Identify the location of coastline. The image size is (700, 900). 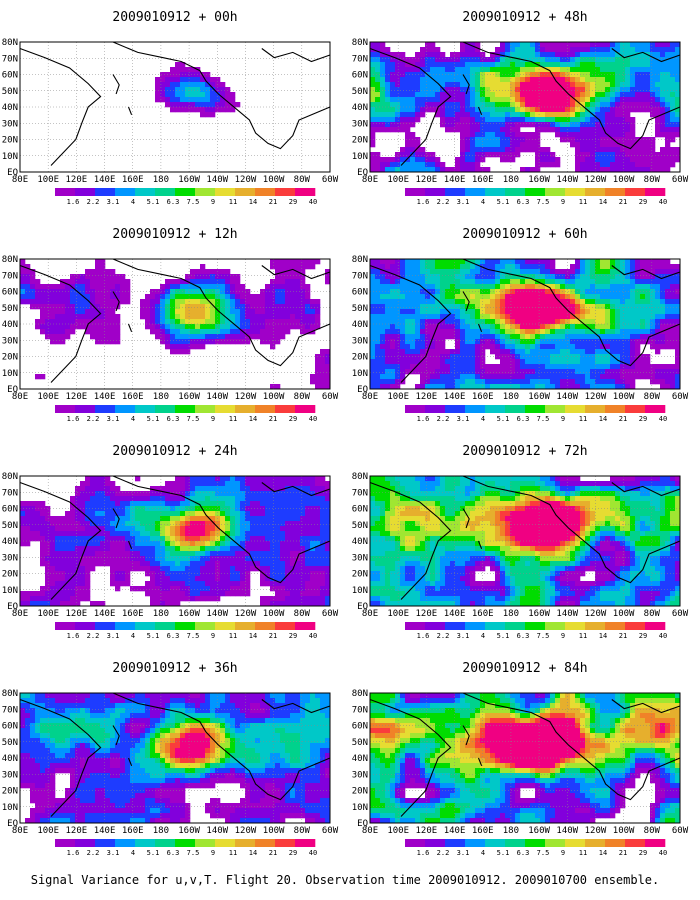
(221, 95).